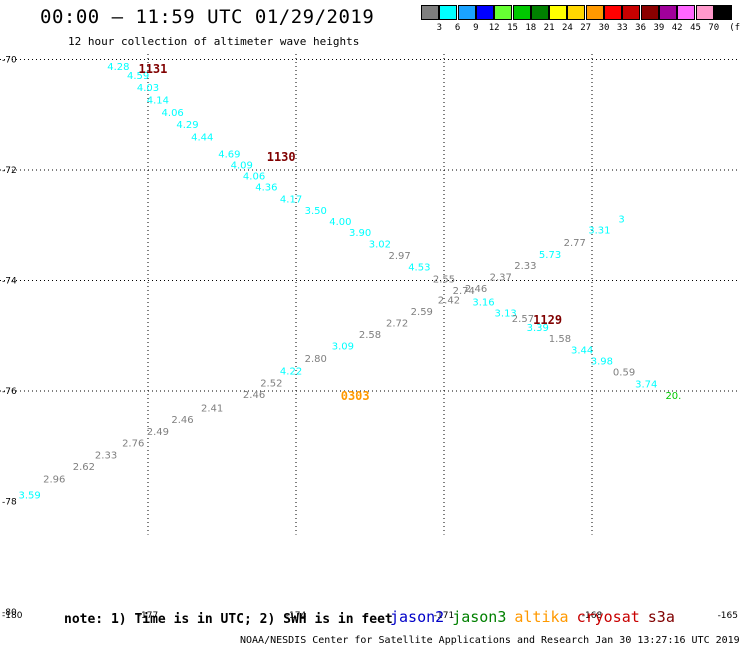 Image resolution: width=740 pixels, height=650 pixels. Describe the element at coordinates (266, 188) in the screenshot. I see `wave-height-label: 4.36` at that location.